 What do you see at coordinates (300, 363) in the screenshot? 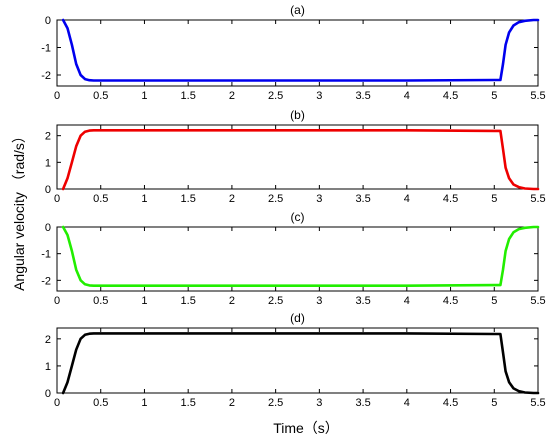
I see `series-line-d` at bounding box center [300, 363].